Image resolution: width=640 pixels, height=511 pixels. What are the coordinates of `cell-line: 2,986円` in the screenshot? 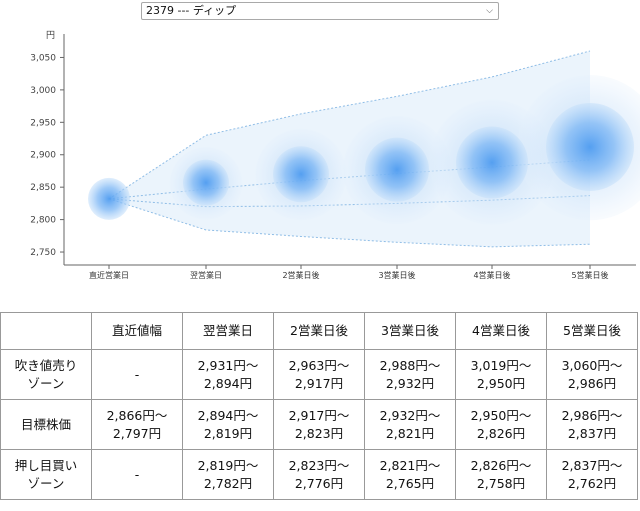 It's located at (592, 383).